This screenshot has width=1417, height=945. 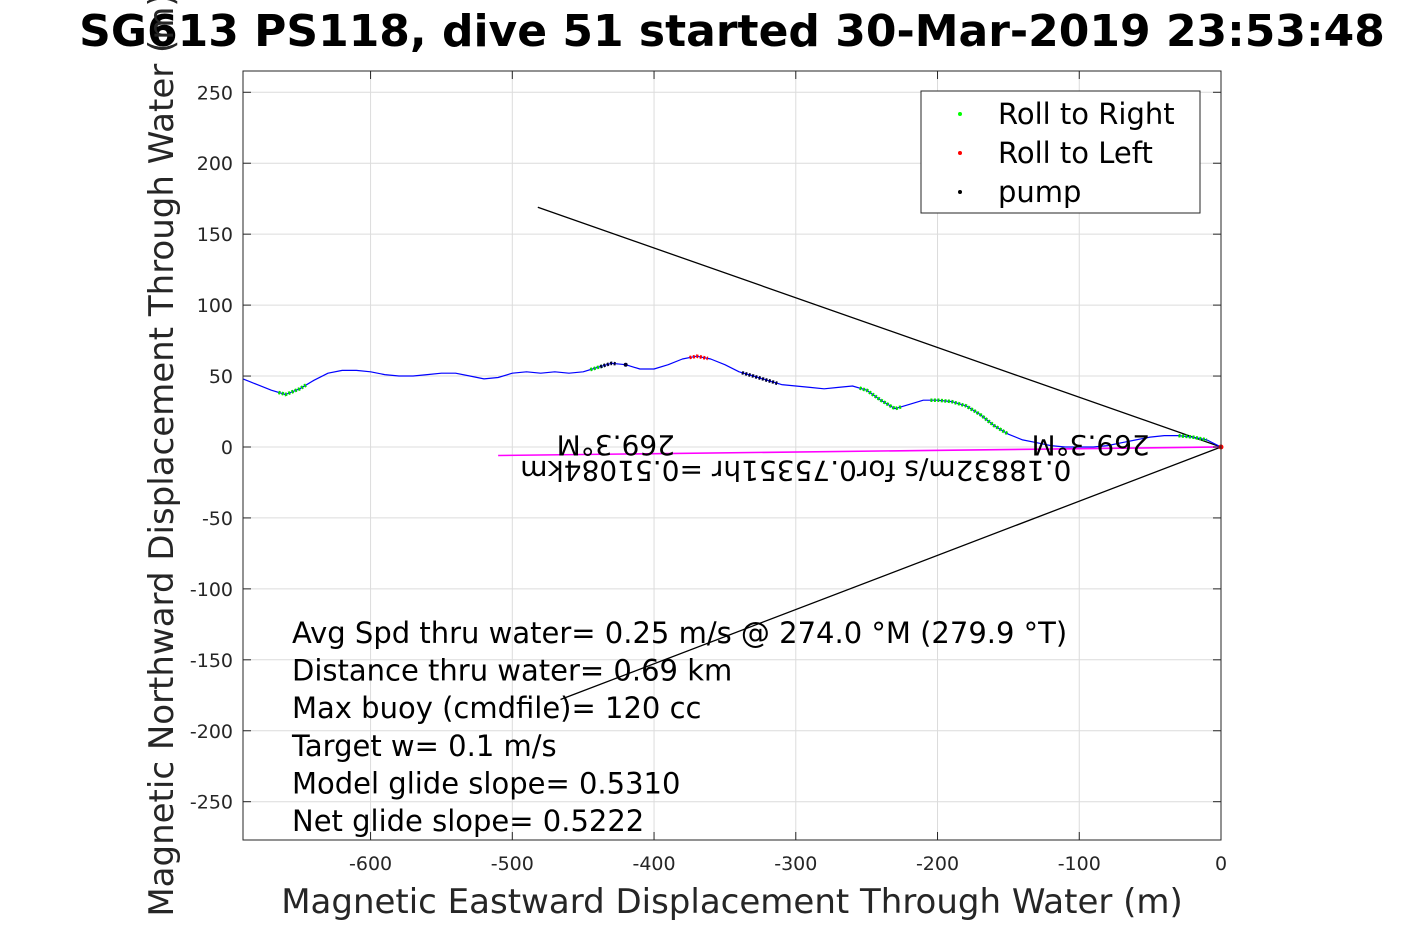 What do you see at coordinates (486, 783) in the screenshot?
I see `stat-line: Model glide slope= 0.5310` at bounding box center [486, 783].